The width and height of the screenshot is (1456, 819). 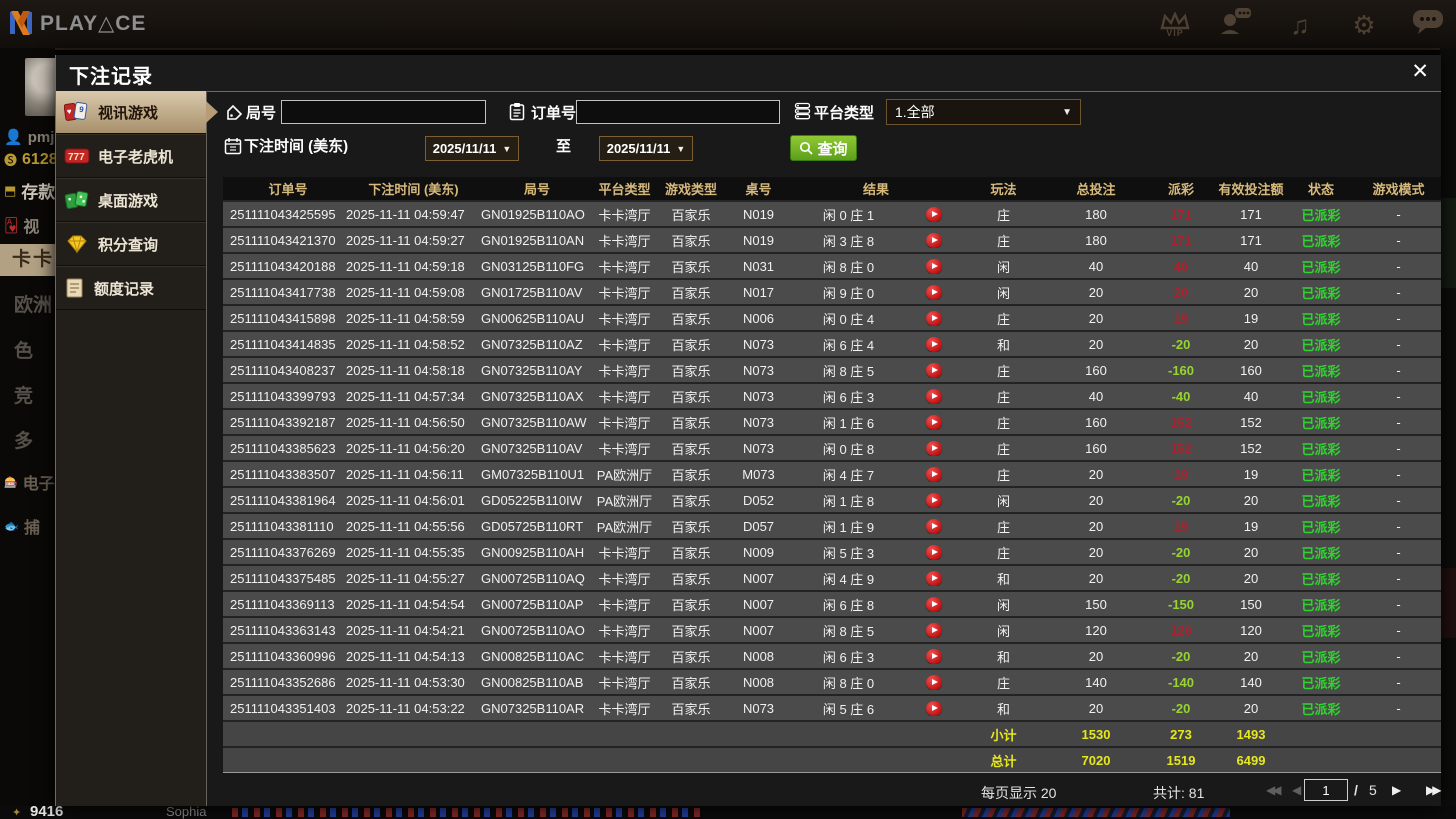 What do you see at coordinates (77, 156) in the screenshot?
I see `slots-777-icon: 777` at bounding box center [77, 156].